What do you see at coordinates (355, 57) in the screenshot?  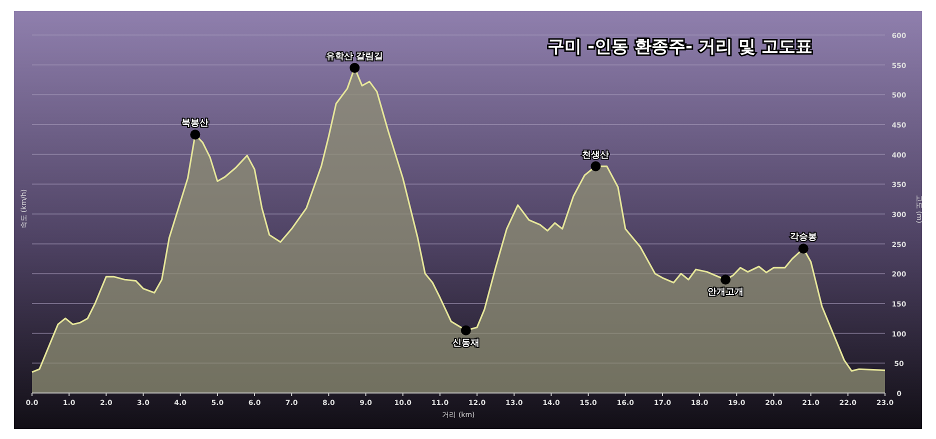 I see `annotation: 유학산 갈림길` at bounding box center [355, 57].